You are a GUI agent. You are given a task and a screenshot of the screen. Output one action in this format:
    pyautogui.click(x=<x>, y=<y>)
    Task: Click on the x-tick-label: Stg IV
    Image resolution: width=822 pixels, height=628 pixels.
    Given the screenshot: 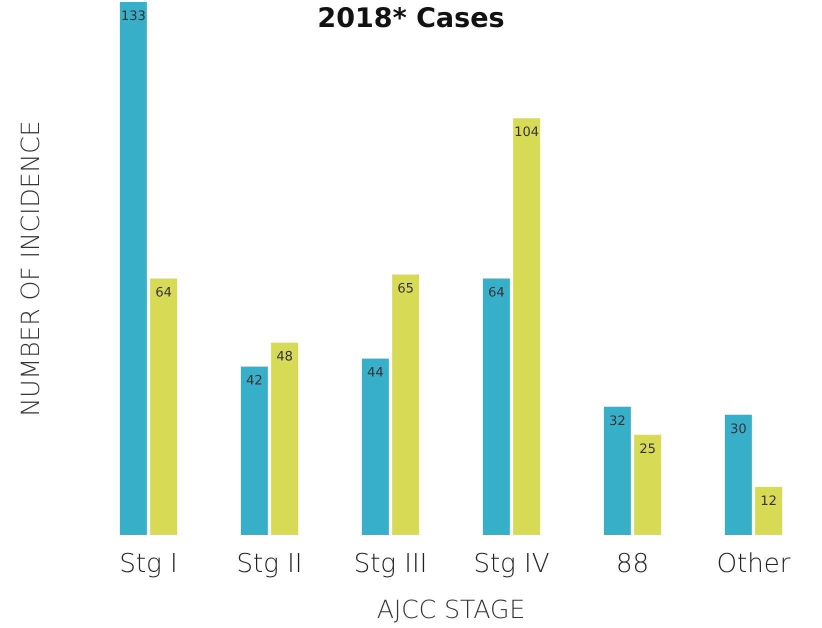 What is the action you would take?
    pyautogui.click(x=511, y=564)
    